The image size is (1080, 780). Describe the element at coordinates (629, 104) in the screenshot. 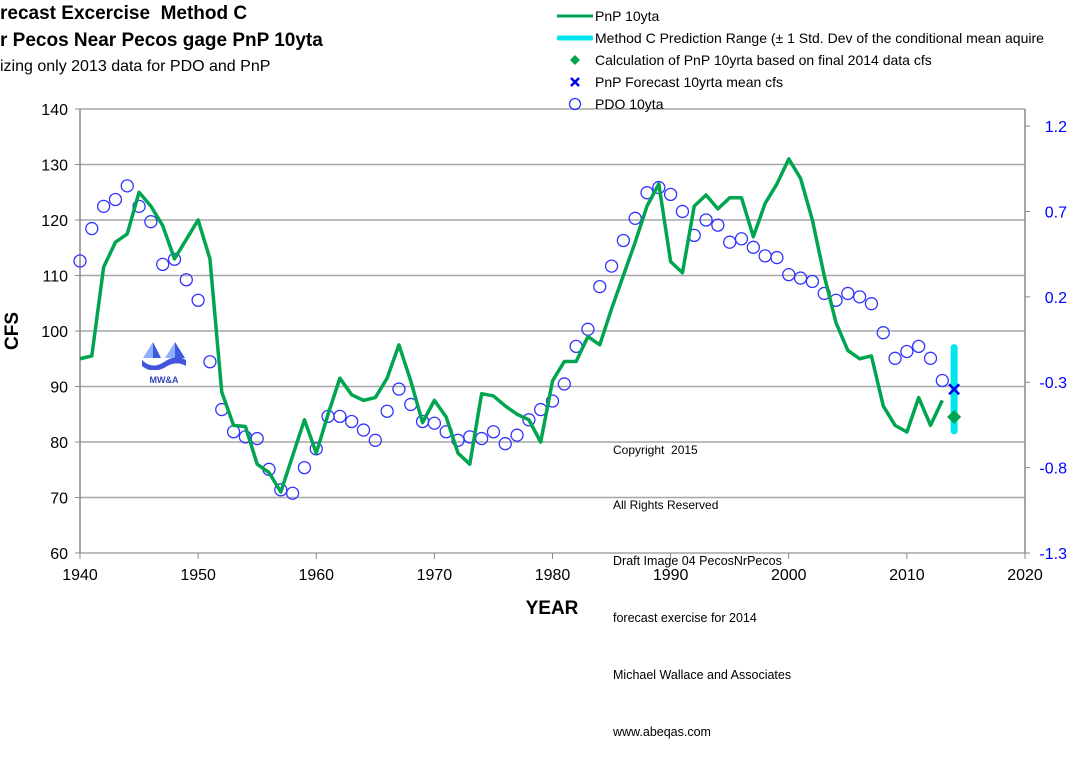

I see `legend-label: PDO 10yta` at that location.